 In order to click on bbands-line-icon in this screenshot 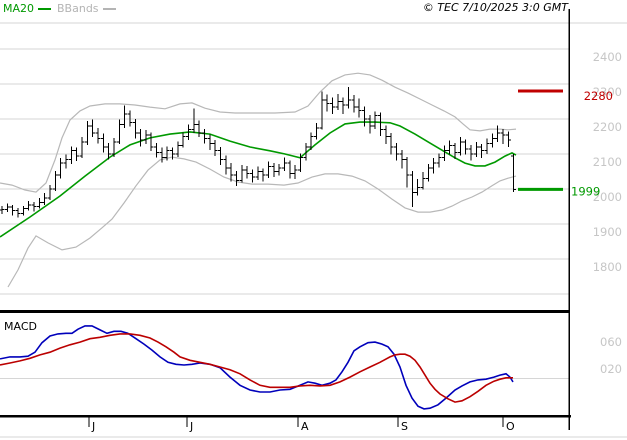, I will do `click(109, 9)`.